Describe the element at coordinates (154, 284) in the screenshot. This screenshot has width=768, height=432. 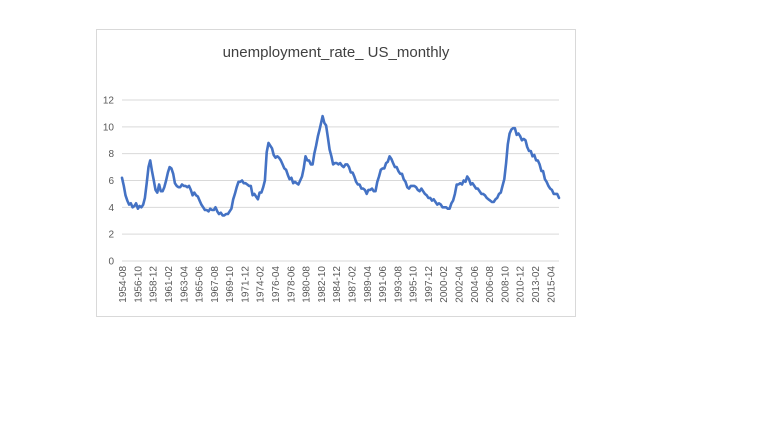
I see `x-tick-label: 1958-12` at that location.